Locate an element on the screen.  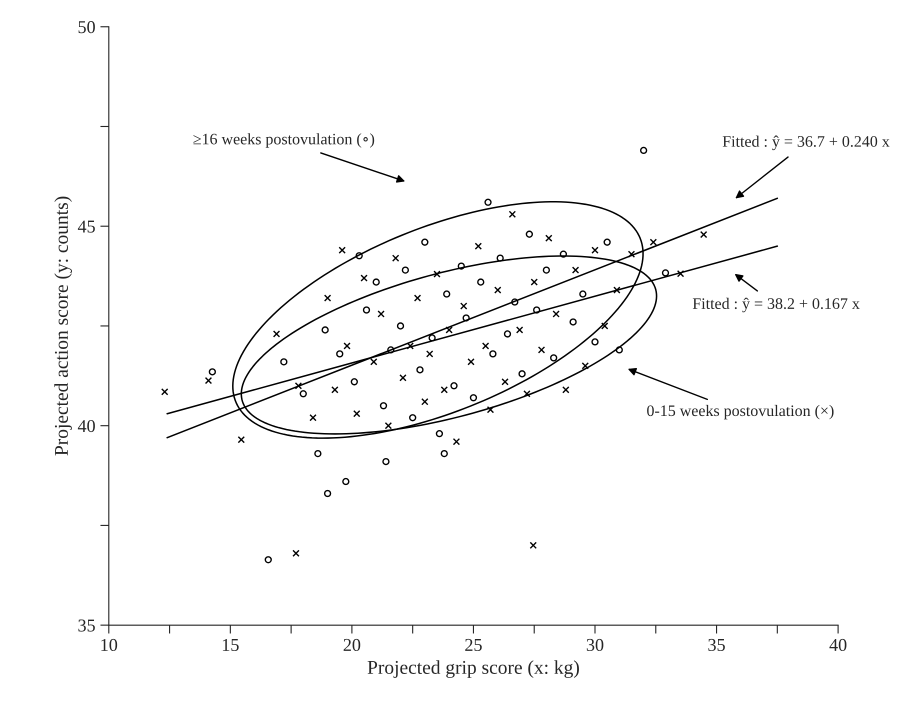
y-tick-label: 45 is located at coordinates (86, 226).